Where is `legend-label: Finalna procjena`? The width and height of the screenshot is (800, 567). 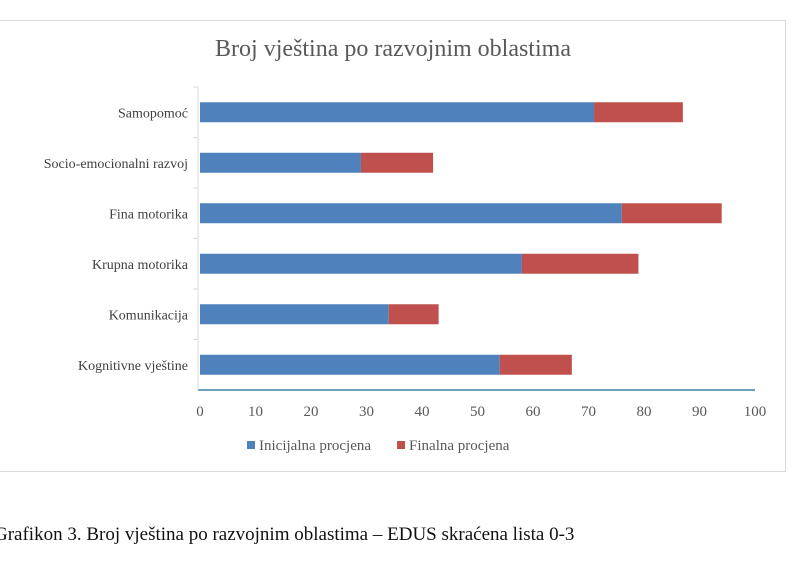 legend-label: Finalna procjena is located at coordinates (459, 446).